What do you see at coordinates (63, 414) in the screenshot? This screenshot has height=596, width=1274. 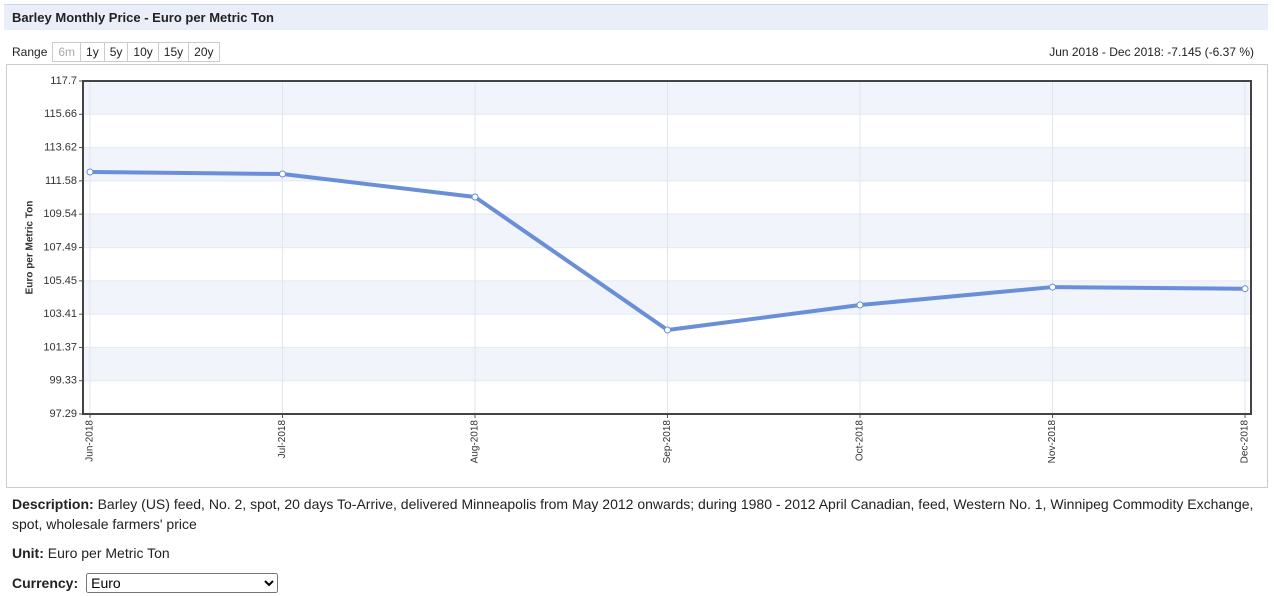 I see `y-tick-label: 97.29` at bounding box center [63, 414].